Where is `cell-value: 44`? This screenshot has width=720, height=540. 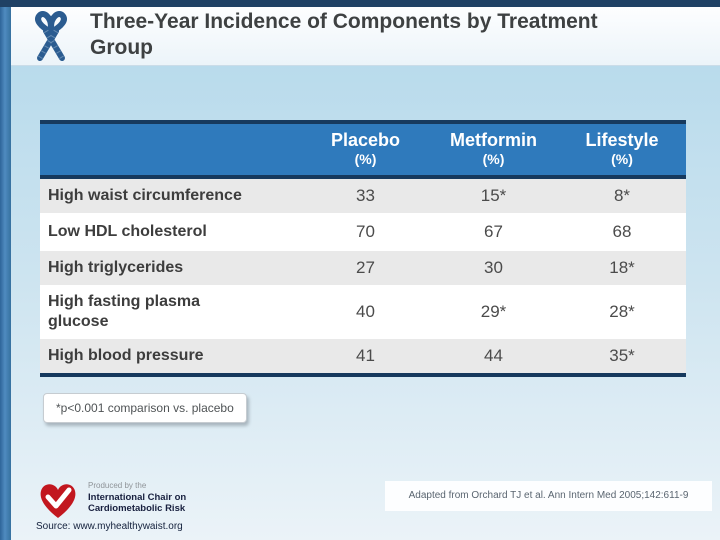
cell-value: 44 is located at coordinates (493, 355).